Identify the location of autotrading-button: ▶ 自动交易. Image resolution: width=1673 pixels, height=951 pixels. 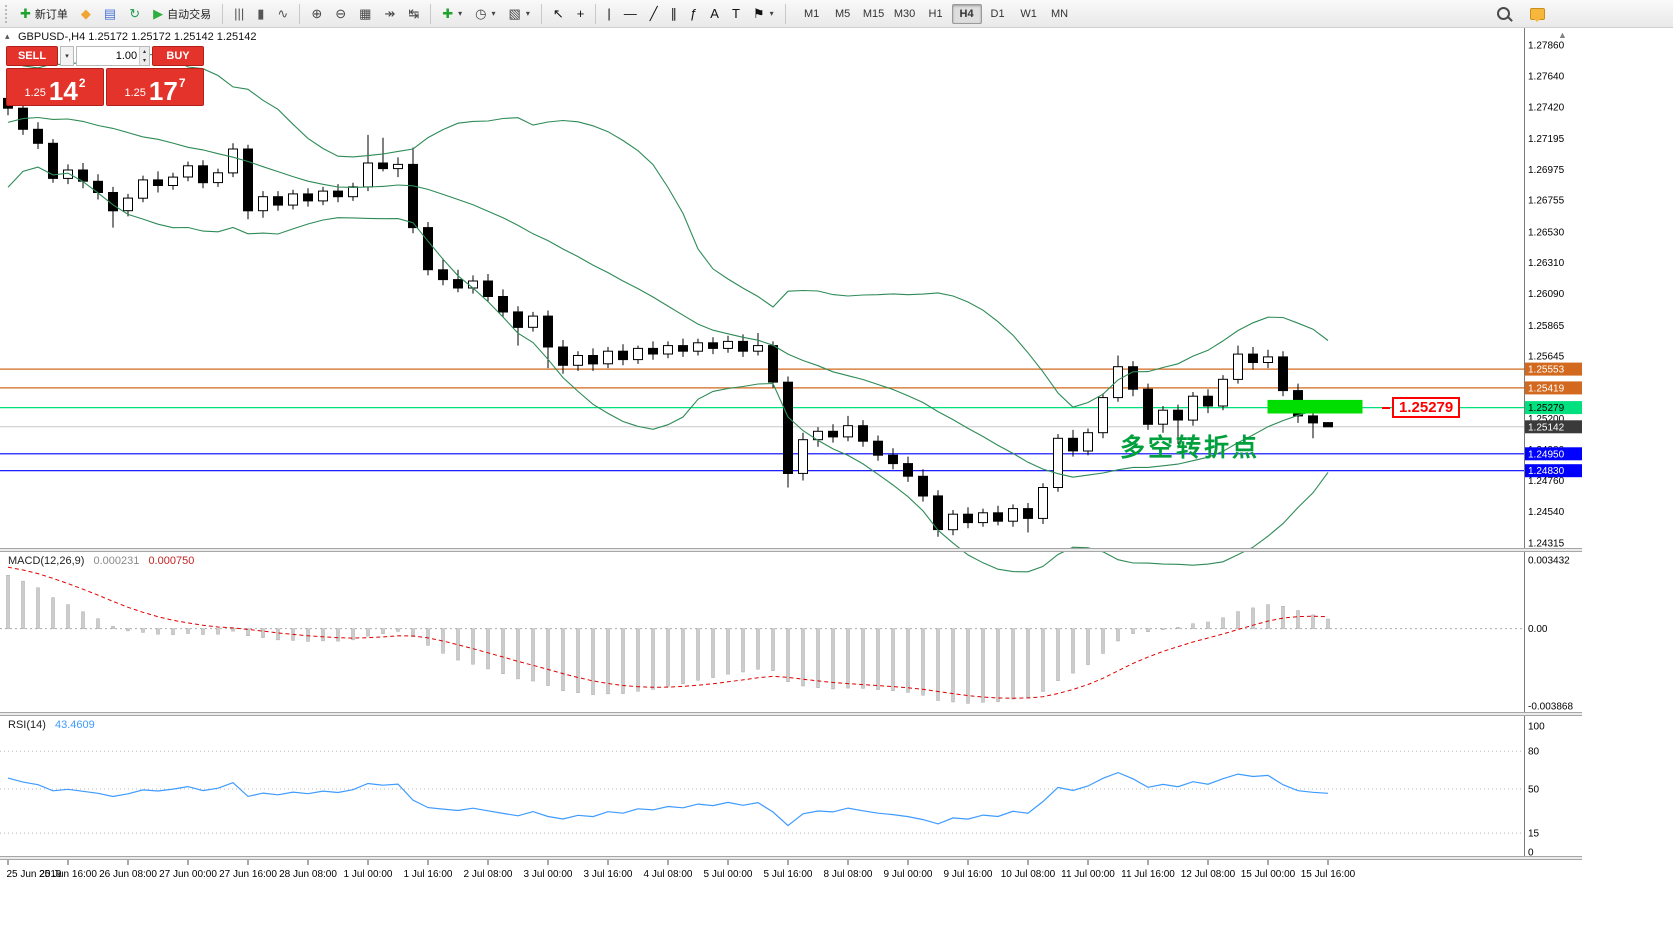
(182, 14).